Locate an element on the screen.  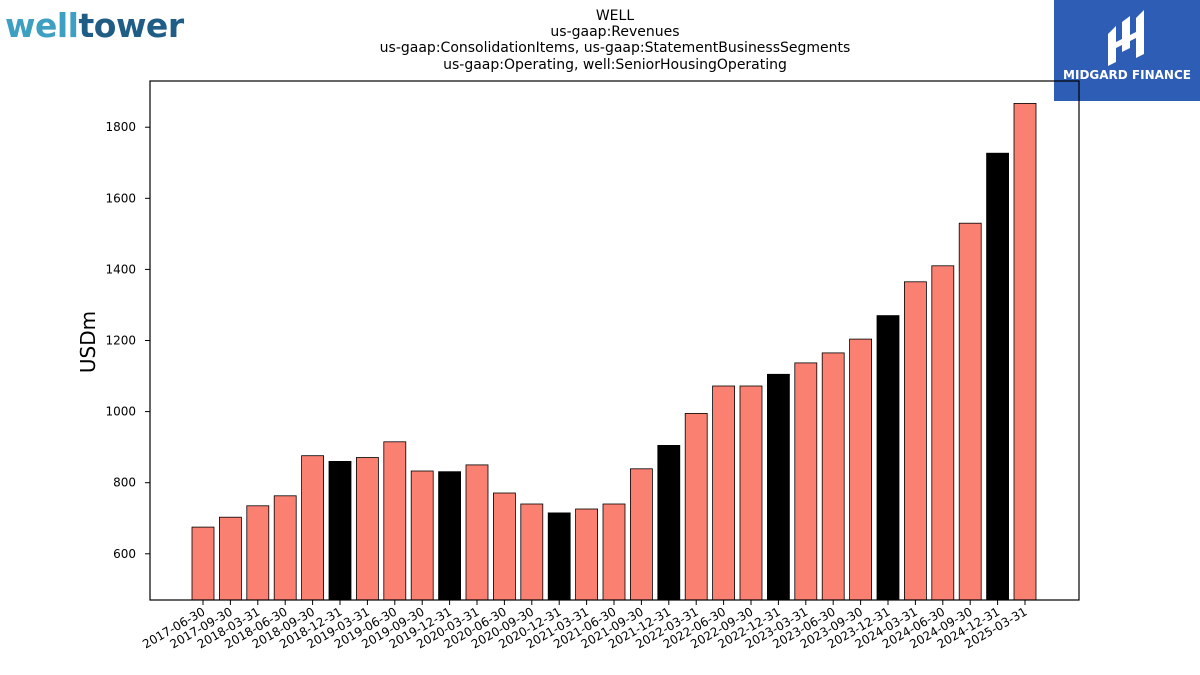
y-tick-label: 1000 is located at coordinates (120, 412).